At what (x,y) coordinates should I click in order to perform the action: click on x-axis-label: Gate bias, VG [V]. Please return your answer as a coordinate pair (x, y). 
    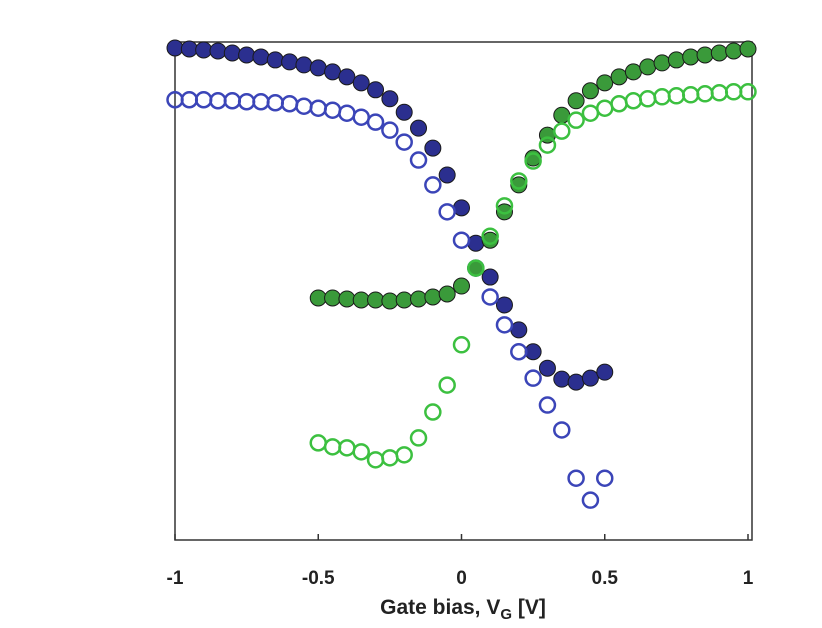
    Looking at the image, I should click on (463, 609).